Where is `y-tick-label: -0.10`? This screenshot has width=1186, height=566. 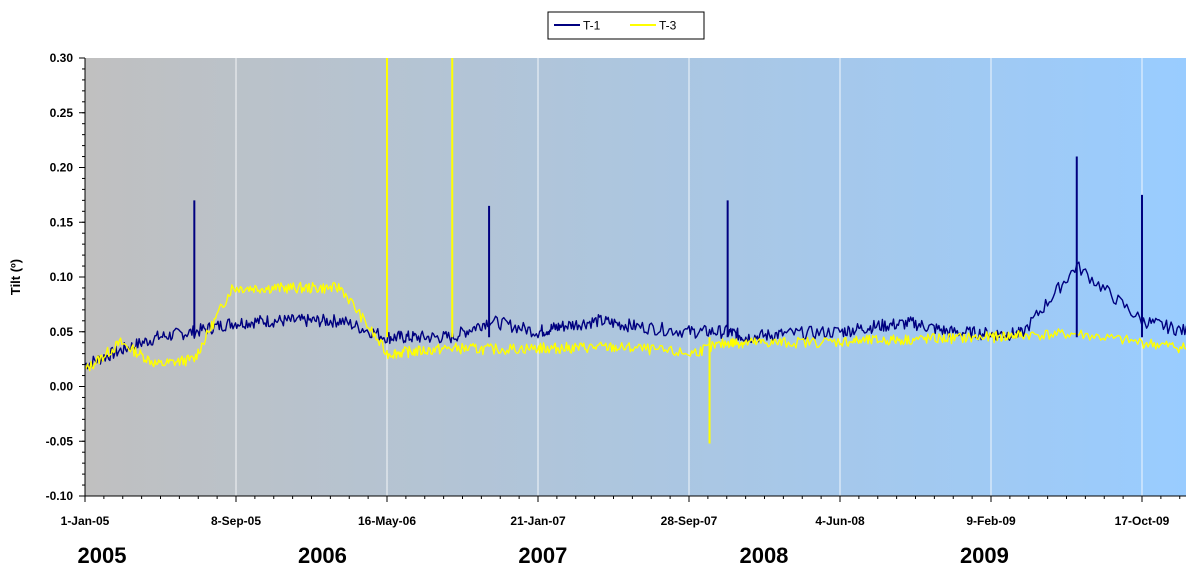
y-tick-label: -0.10 is located at coordinates (60, 496).